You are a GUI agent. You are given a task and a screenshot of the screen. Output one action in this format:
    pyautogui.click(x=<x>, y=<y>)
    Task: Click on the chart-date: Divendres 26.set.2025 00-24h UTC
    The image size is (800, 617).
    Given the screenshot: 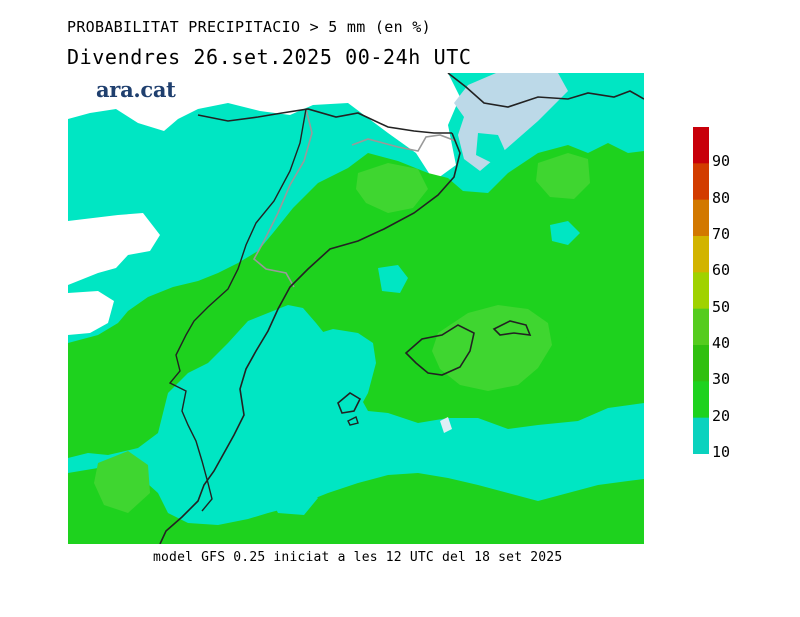 What is the action you would take?
    pyautogui.click(x=269, y=57)
    